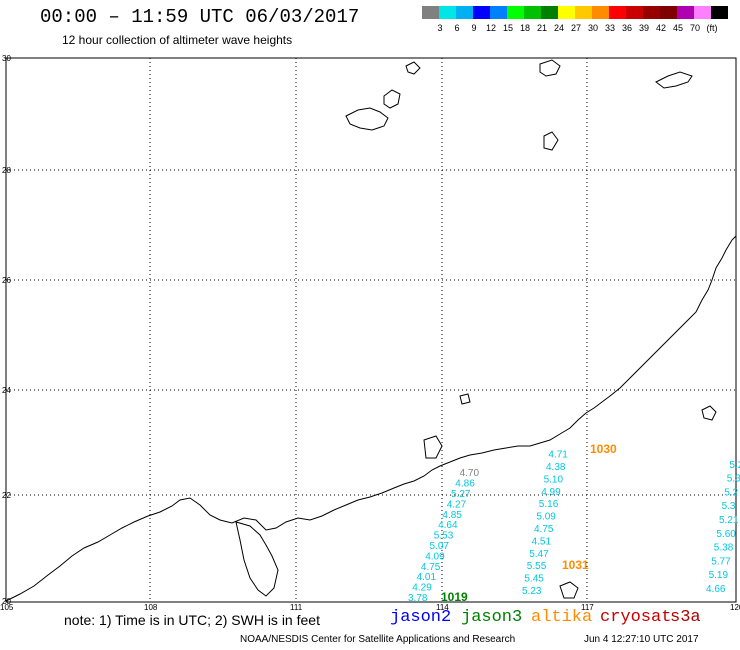 This screenshot has width=740, height=650. Describe the element at coordinates (726, 534) in the screenshot. I see `track3-value: 5.60` at that location.